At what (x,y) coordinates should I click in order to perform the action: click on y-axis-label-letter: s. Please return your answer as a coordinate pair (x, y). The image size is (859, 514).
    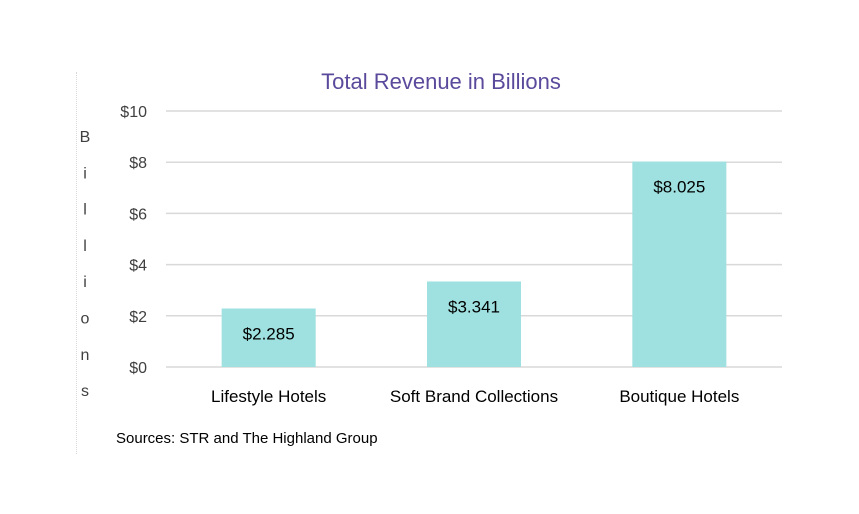
    Looking at the image, I should click on (85, 391).